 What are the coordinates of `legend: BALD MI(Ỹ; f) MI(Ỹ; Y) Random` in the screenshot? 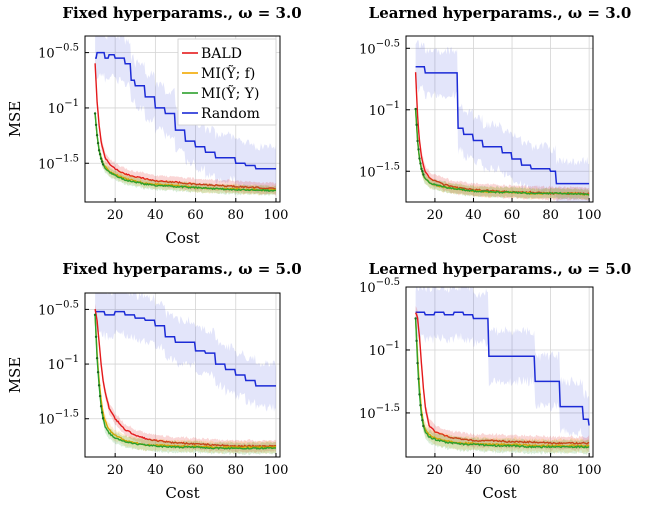 It's located at (227, 82).